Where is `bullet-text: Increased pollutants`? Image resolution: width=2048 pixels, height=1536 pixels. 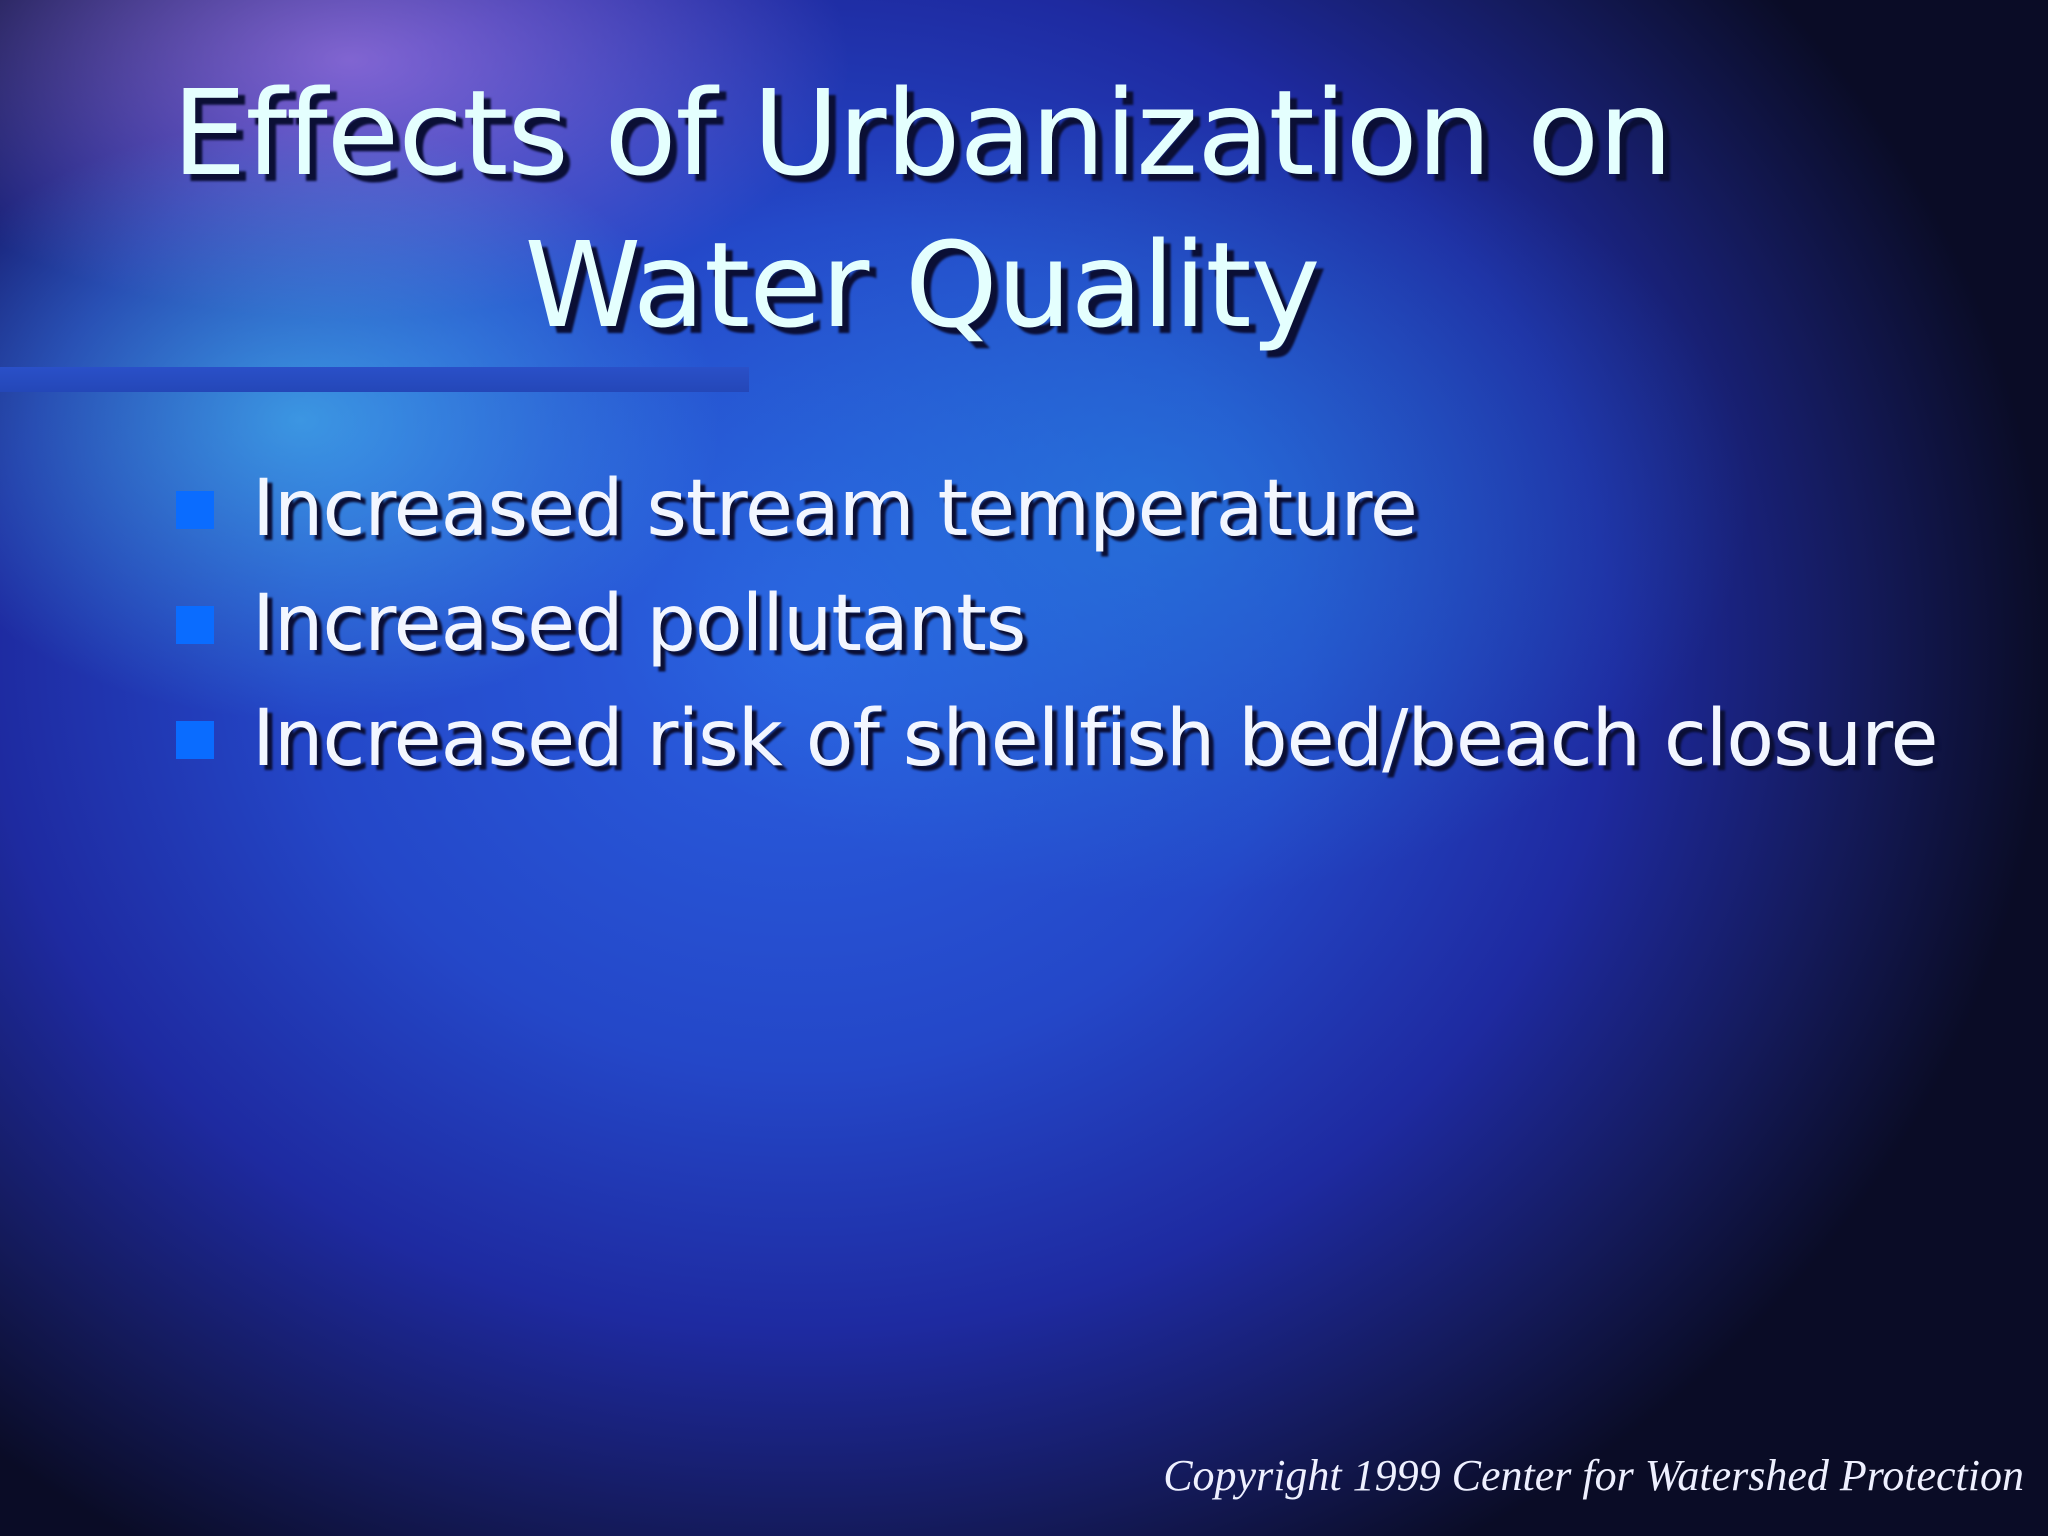 bullet-text: Increased pollutants is located at coordinates (639, 624).